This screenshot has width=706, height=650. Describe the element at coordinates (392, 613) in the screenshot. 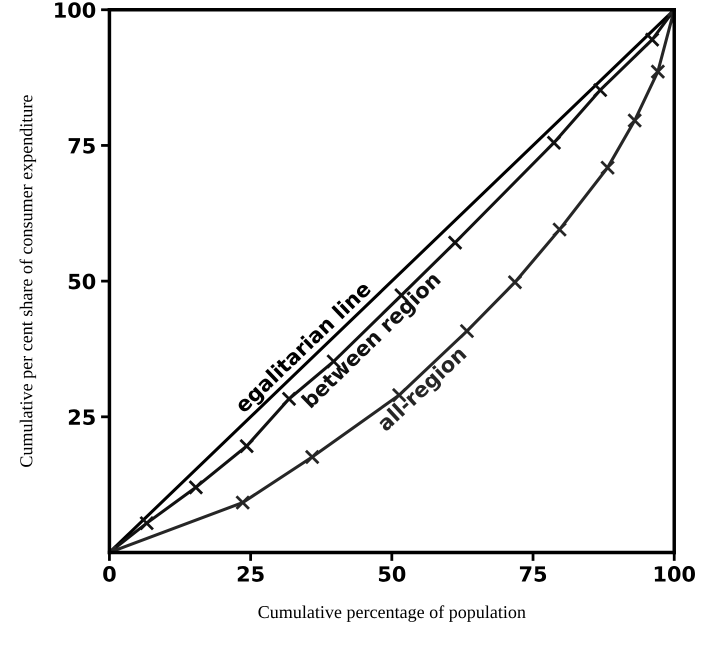

I see `x-axis-title: Cumulative percentage of population` at that location.